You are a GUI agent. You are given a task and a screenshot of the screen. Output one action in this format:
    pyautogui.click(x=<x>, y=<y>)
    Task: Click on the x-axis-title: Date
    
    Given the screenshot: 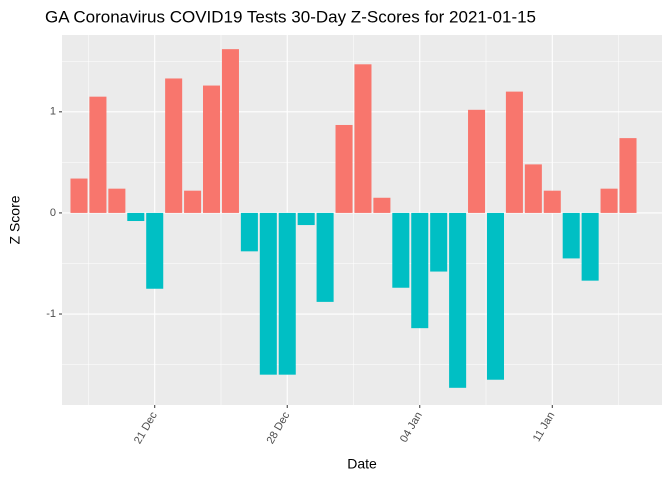 What is the action you would take?
    pyautogui.click(x=362, y=464)
    